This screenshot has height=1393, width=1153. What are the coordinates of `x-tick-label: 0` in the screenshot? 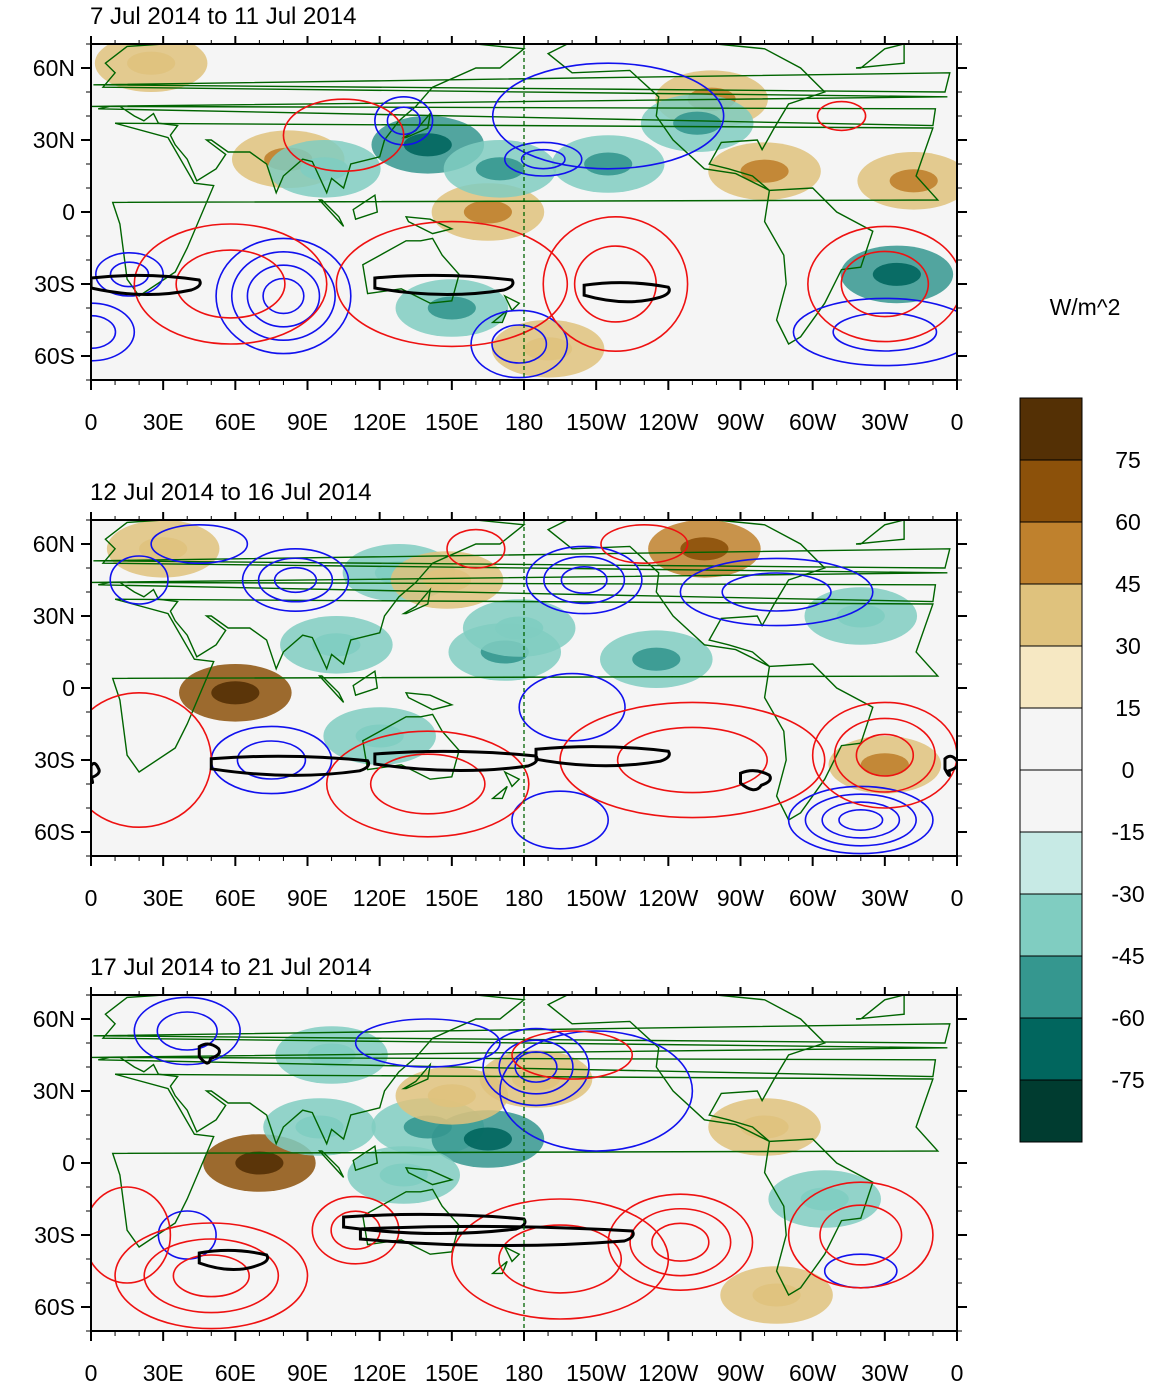 It's located at (91, 1373).